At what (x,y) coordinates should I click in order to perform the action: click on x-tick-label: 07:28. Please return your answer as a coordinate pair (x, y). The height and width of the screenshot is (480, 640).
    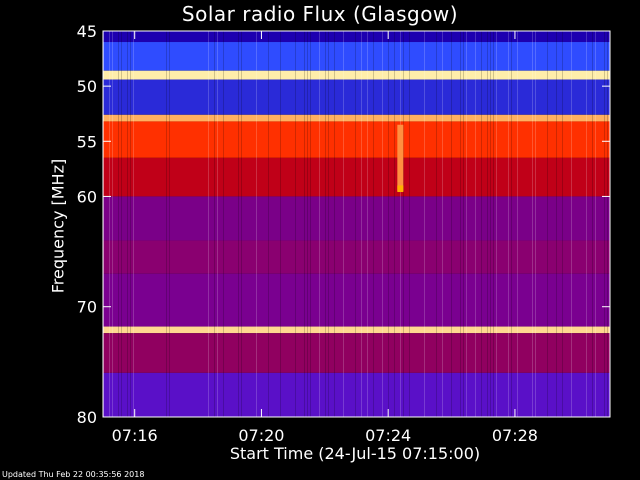
    Looking at the image, I should click on (515, 435).